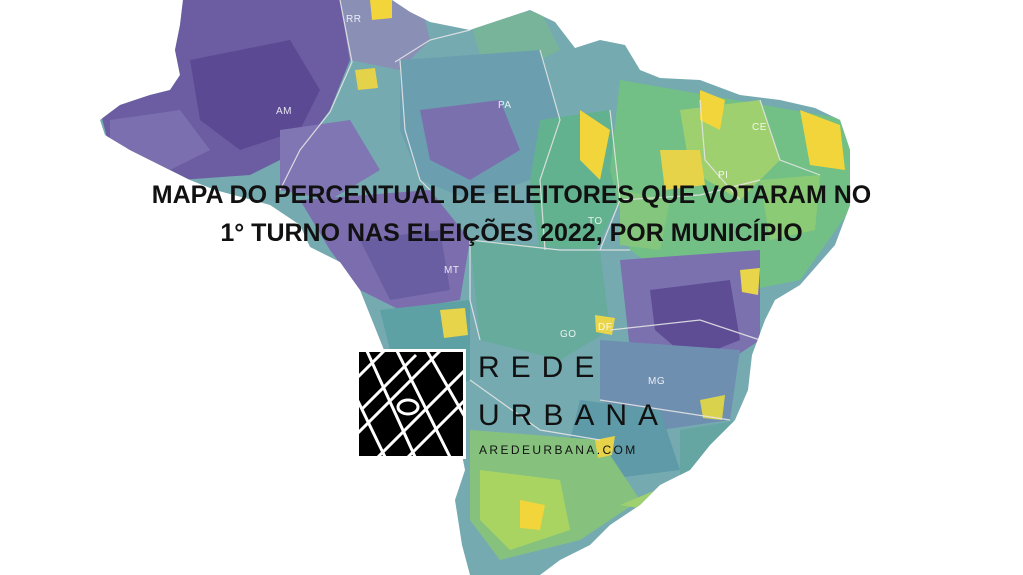  I want to click on state-label-pa: PA, so click(505, 105).